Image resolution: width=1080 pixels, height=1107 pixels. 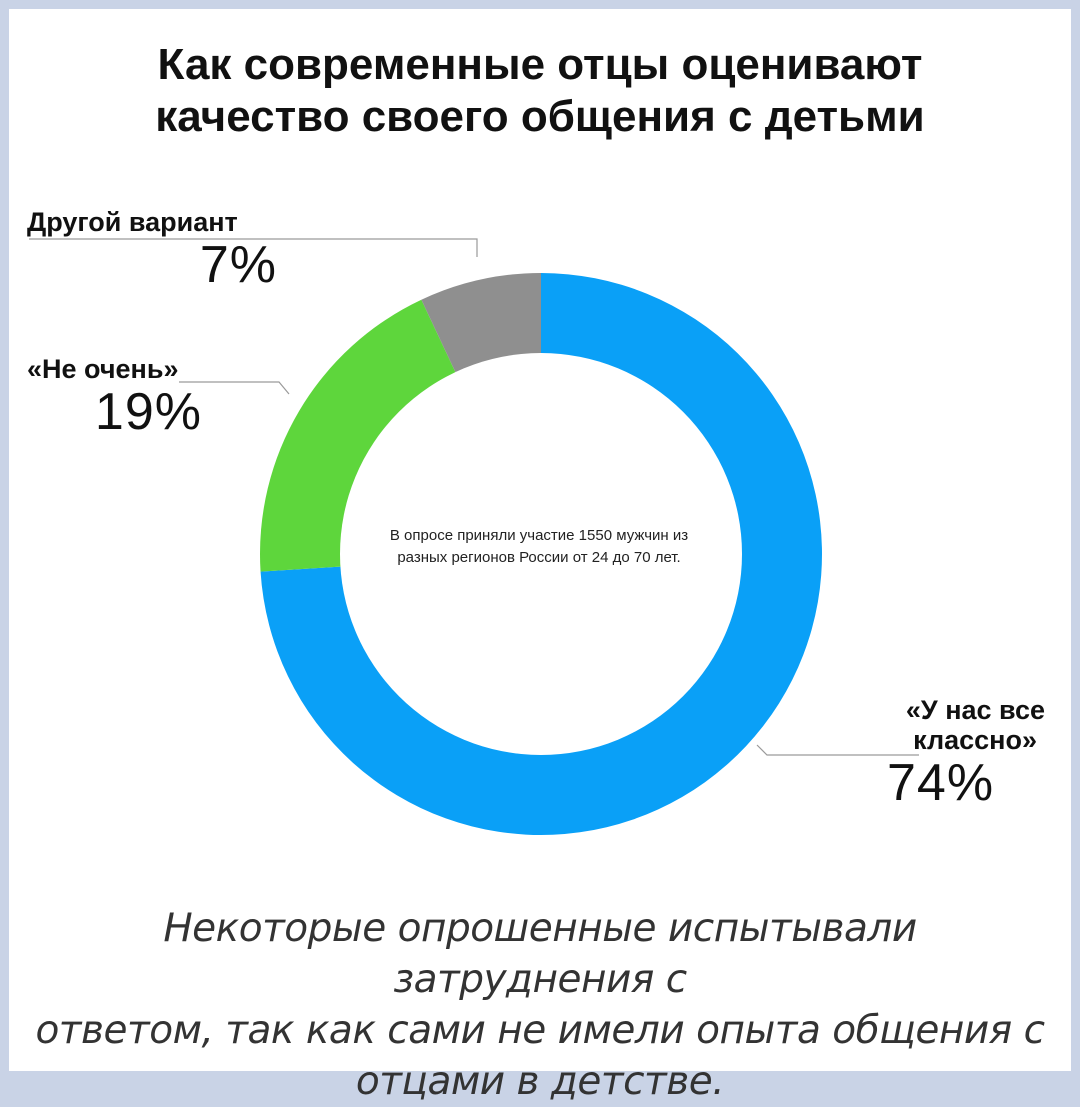 What do you see at coordinates (234, 388) in the screenshot?
I see `leader-line-not-really` at bounding box center [234, 388].